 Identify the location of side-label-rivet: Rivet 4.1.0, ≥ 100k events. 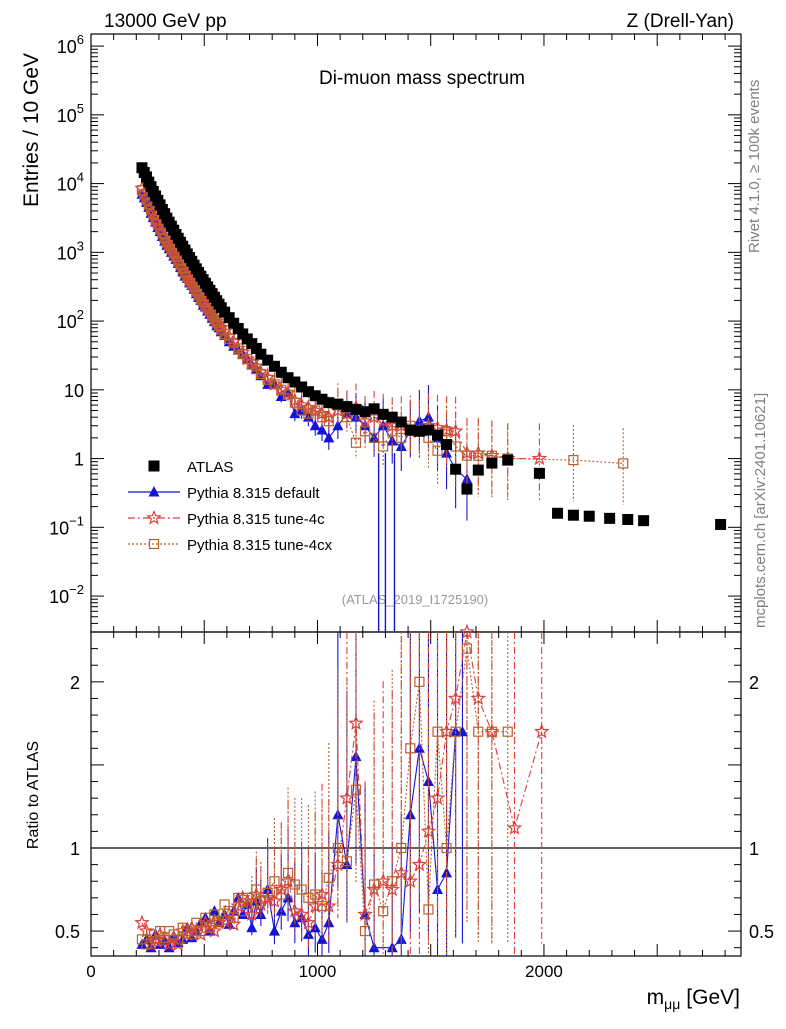
(754, 166).